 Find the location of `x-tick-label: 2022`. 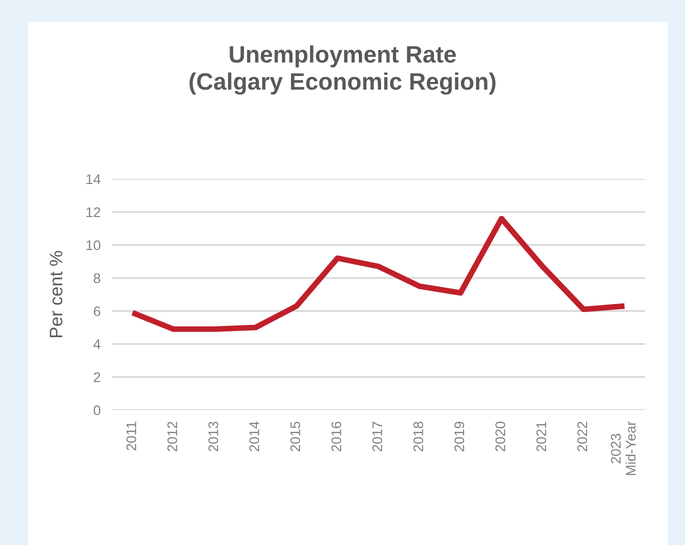

x-tick-label: 2022 is located at coordinates (582, 437).